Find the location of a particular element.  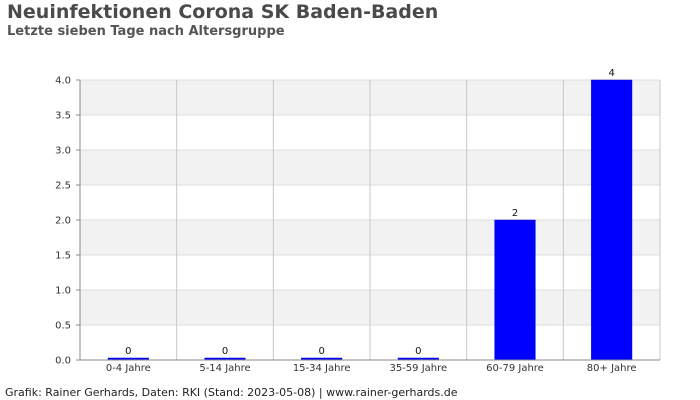

x-tick-label: 15-34 Jahre is located at coordinates (322, 368).